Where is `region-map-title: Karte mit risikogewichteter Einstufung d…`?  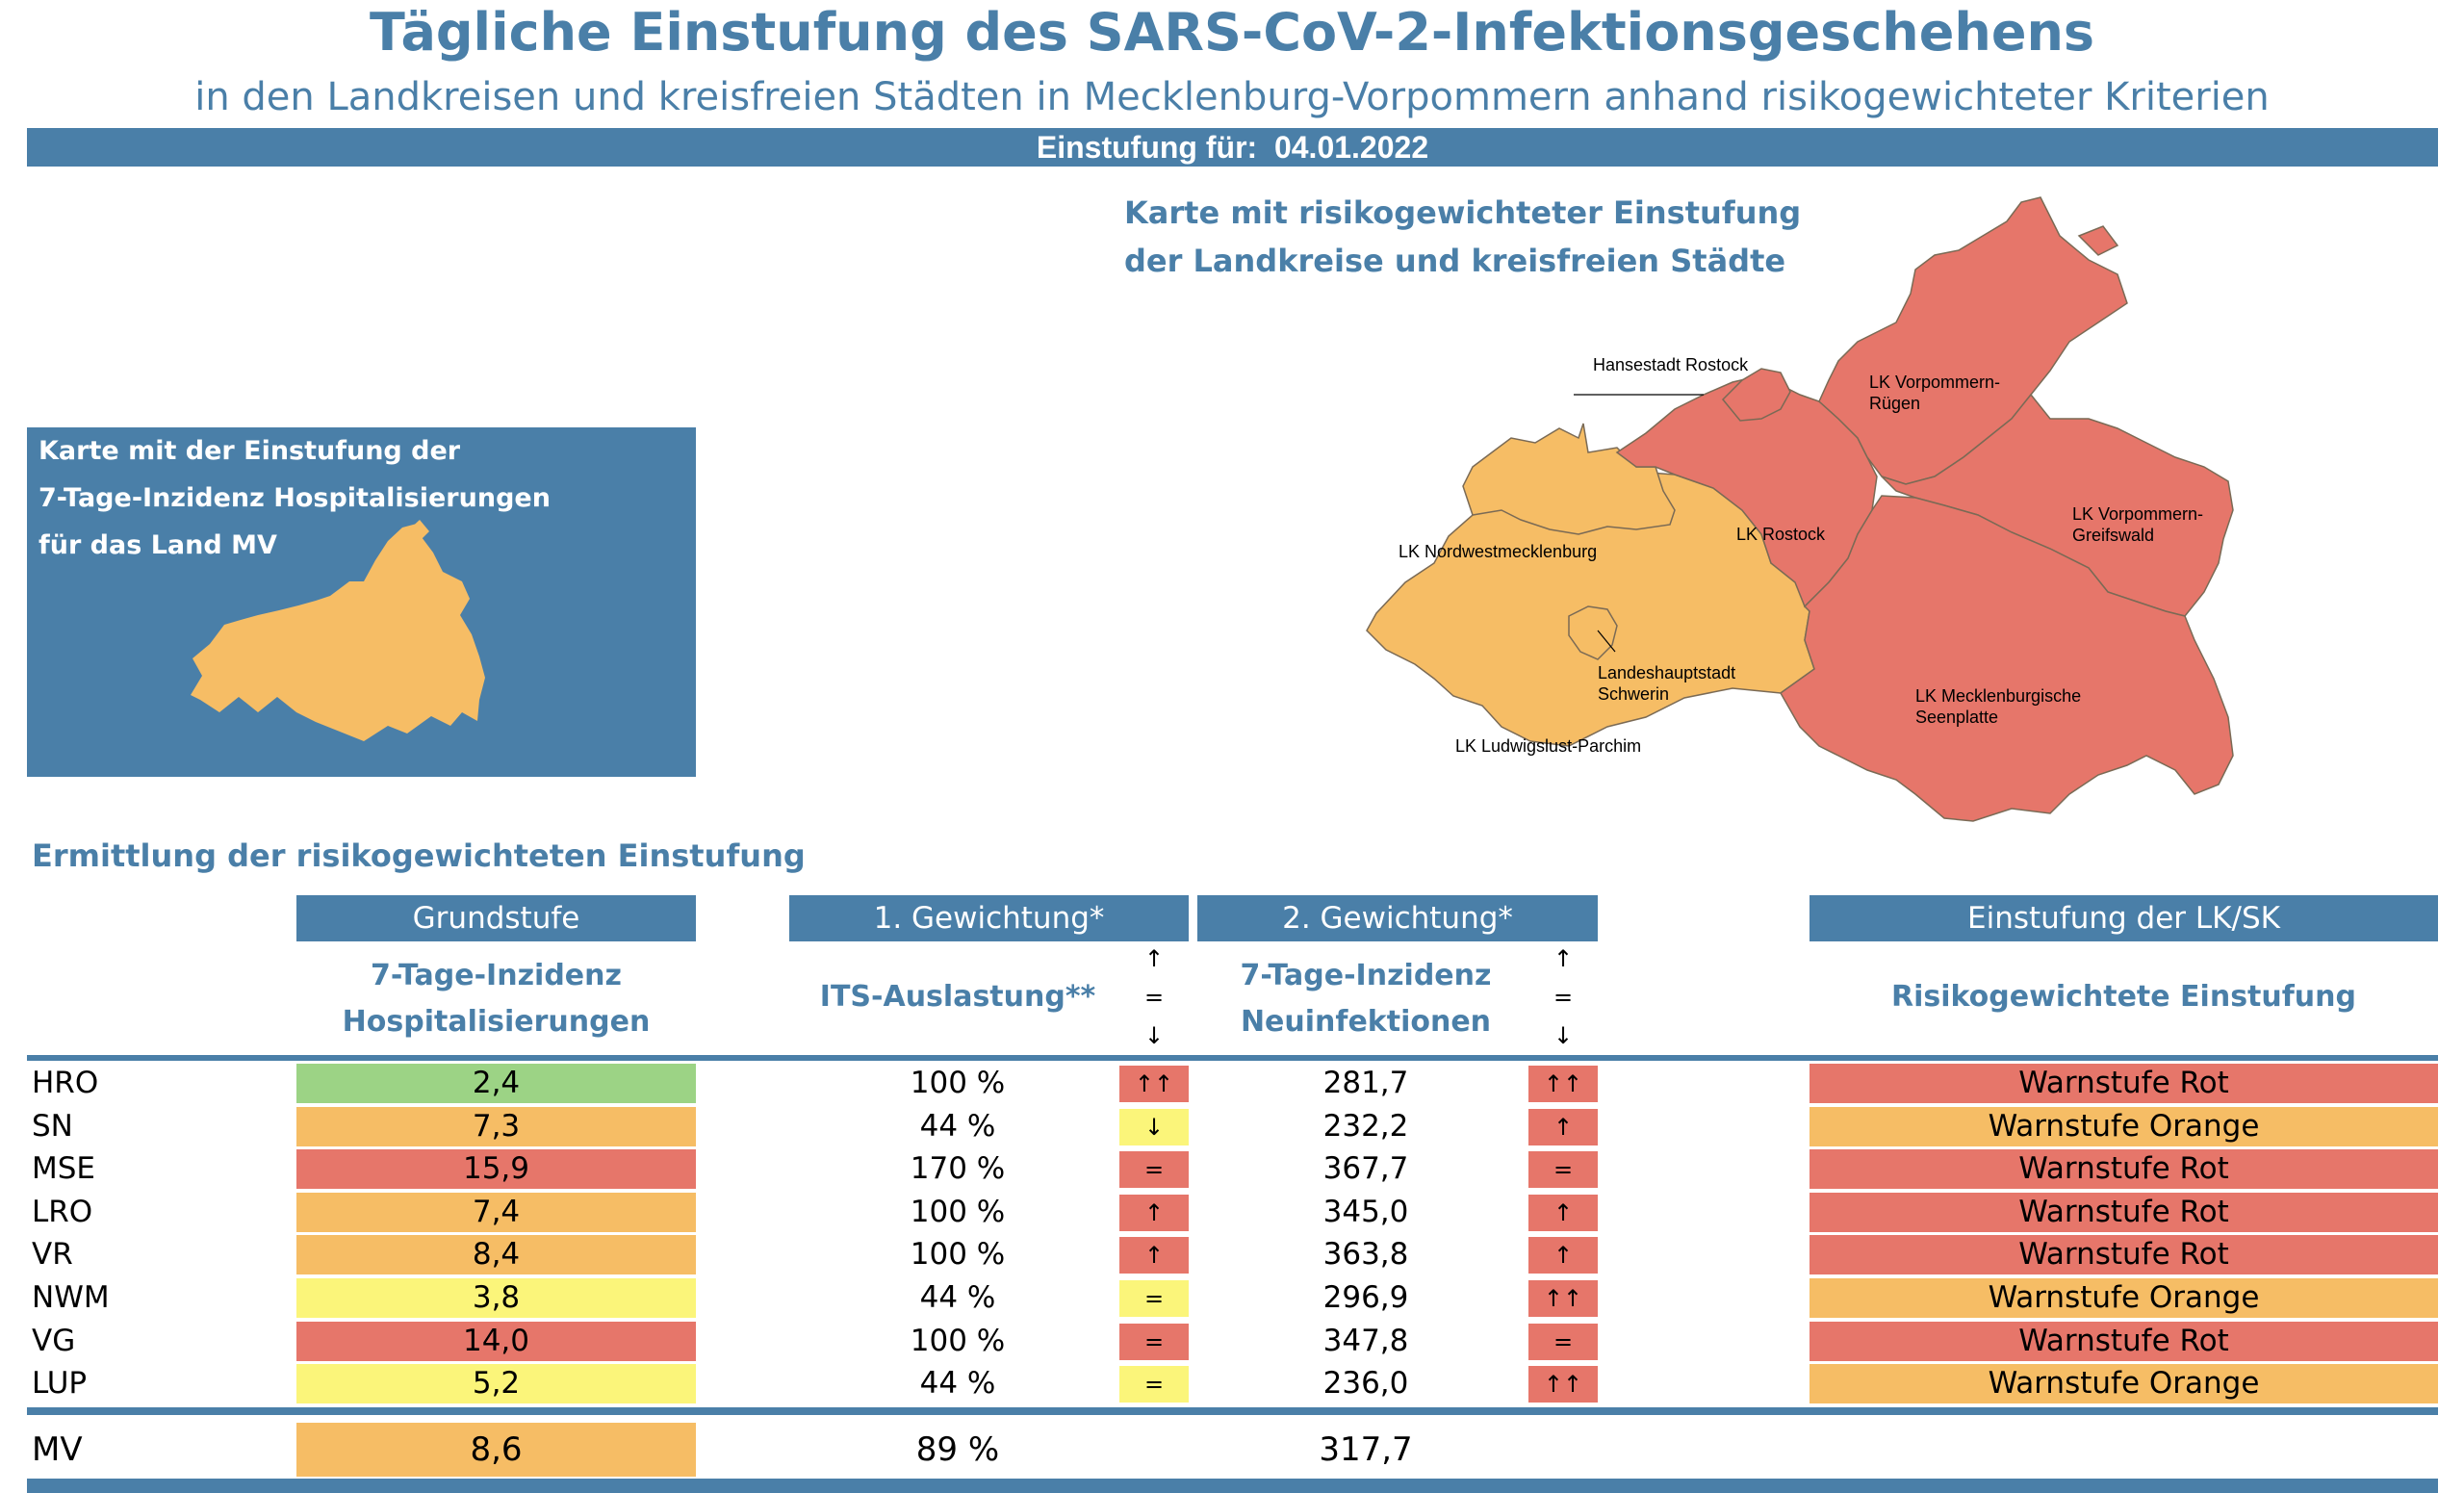 region-map-title: Karte mit risikogewichteter Einstufung d… is located at coordinates (1462, 237).